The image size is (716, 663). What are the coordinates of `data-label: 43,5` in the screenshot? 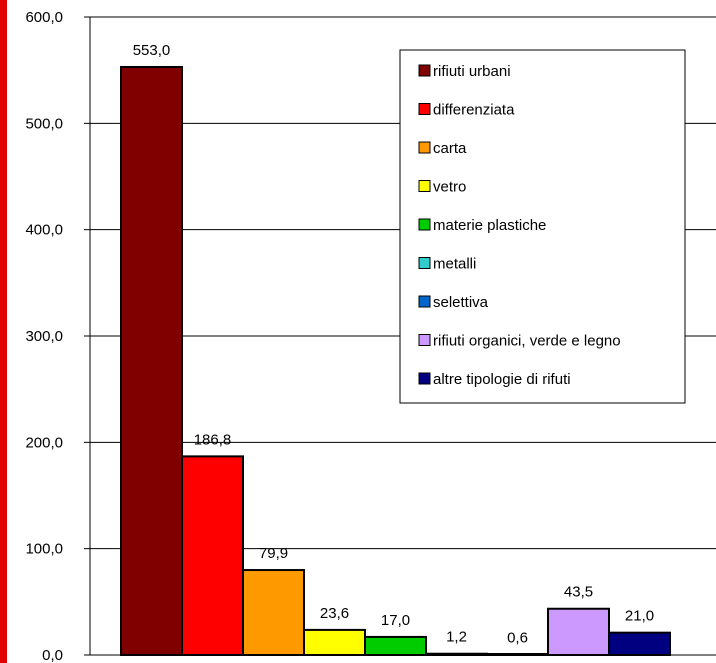 It's located at (578, 592).